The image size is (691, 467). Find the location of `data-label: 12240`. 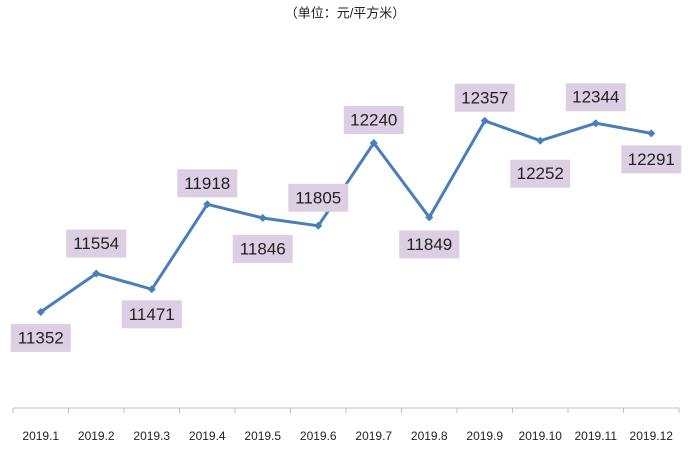

data-label: 12240 is located at coordinates (373, 120).